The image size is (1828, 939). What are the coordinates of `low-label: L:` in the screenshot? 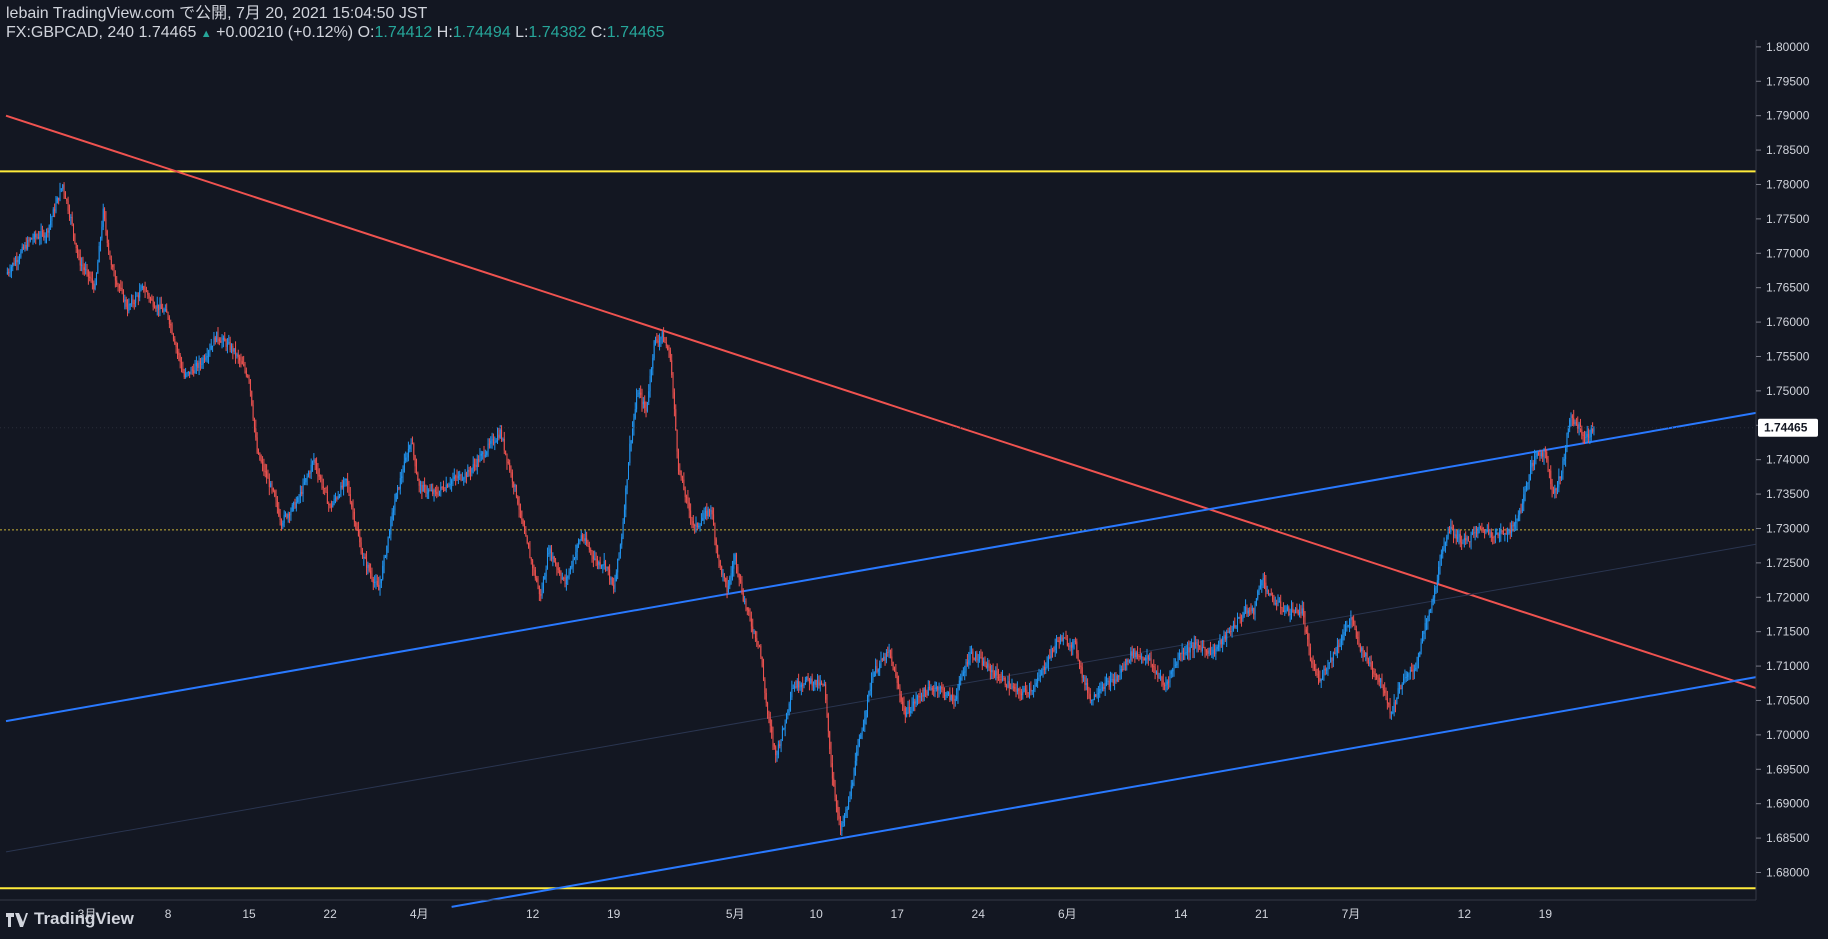 It's located at (522, 32).